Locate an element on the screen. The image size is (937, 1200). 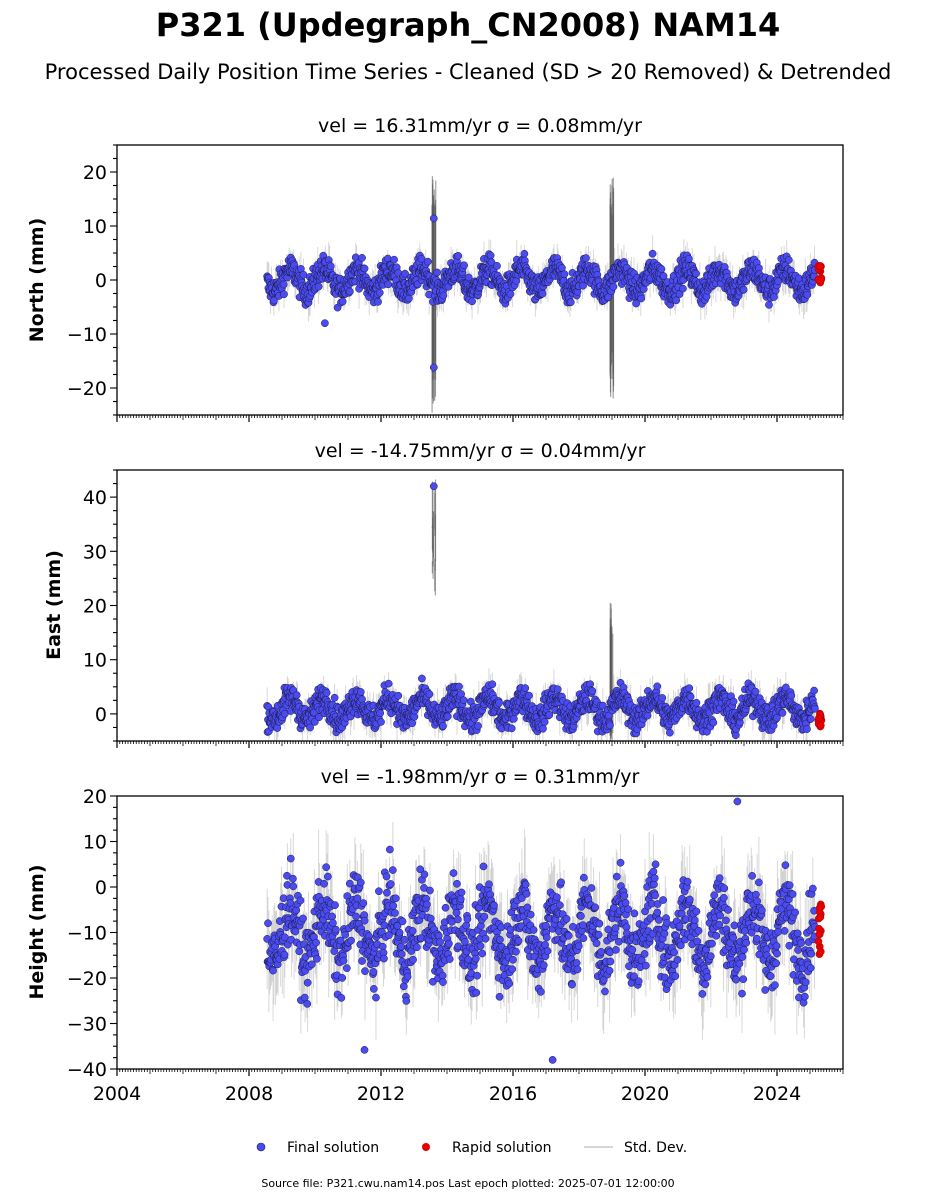
east-ytick-label: 40 is located at coordinates (95, 498).